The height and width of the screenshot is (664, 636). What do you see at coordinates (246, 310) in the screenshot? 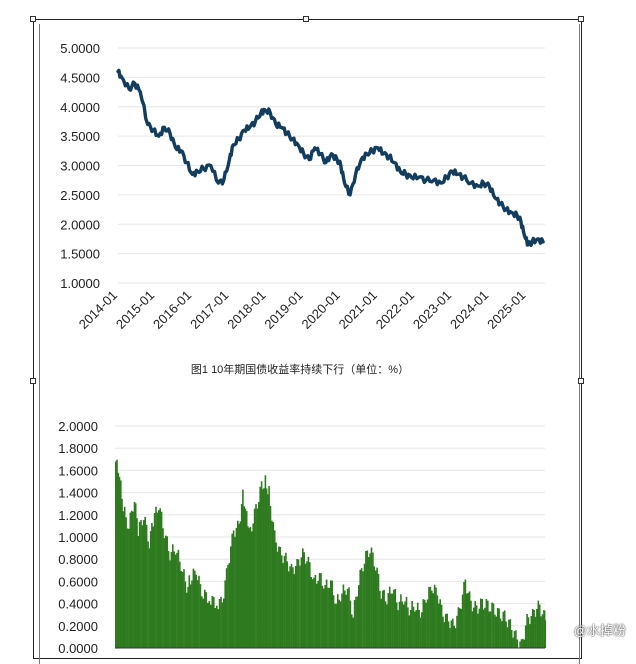
I see `x-tick-label: 2018-01` at bounding box center [246, 310].